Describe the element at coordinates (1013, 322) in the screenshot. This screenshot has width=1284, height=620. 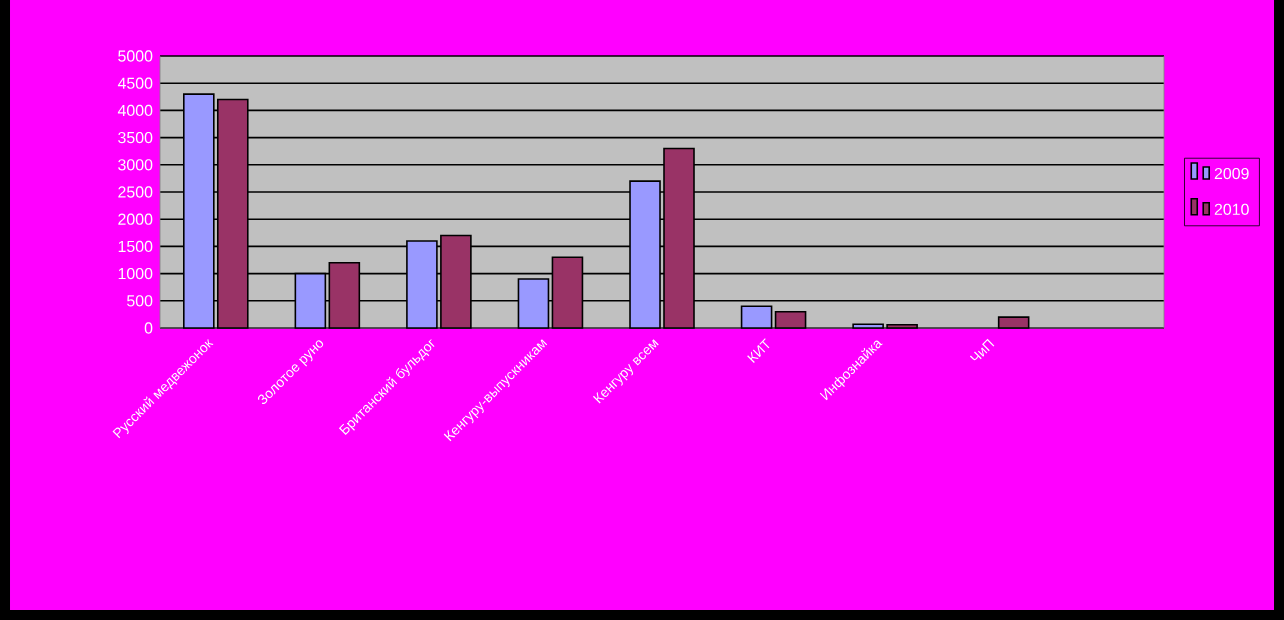
I see `bar` at that location.